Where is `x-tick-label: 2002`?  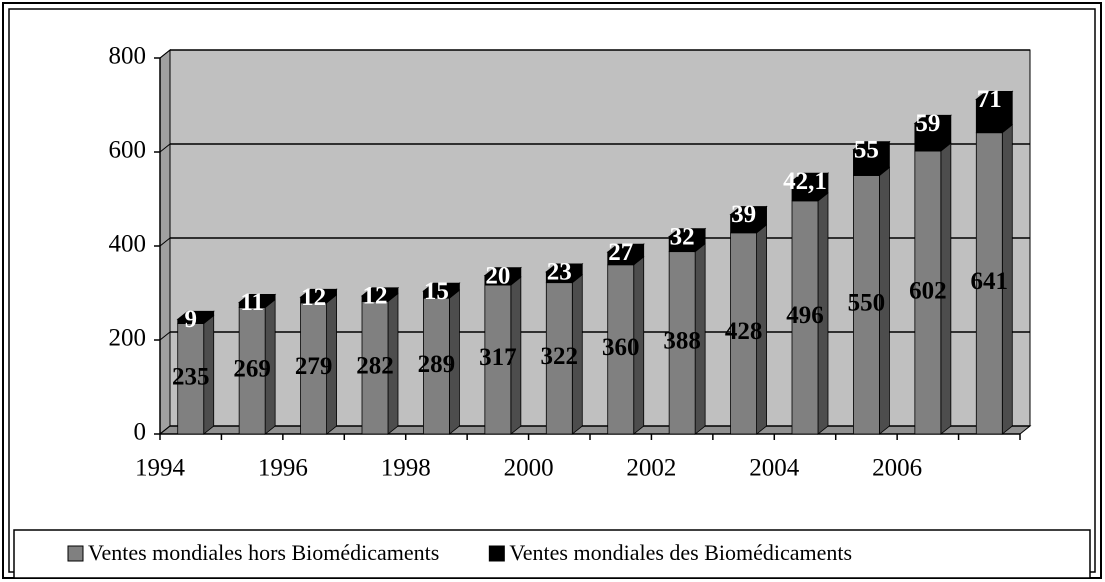 x-tick-label: 2002 is located at coordinates (651, 468).